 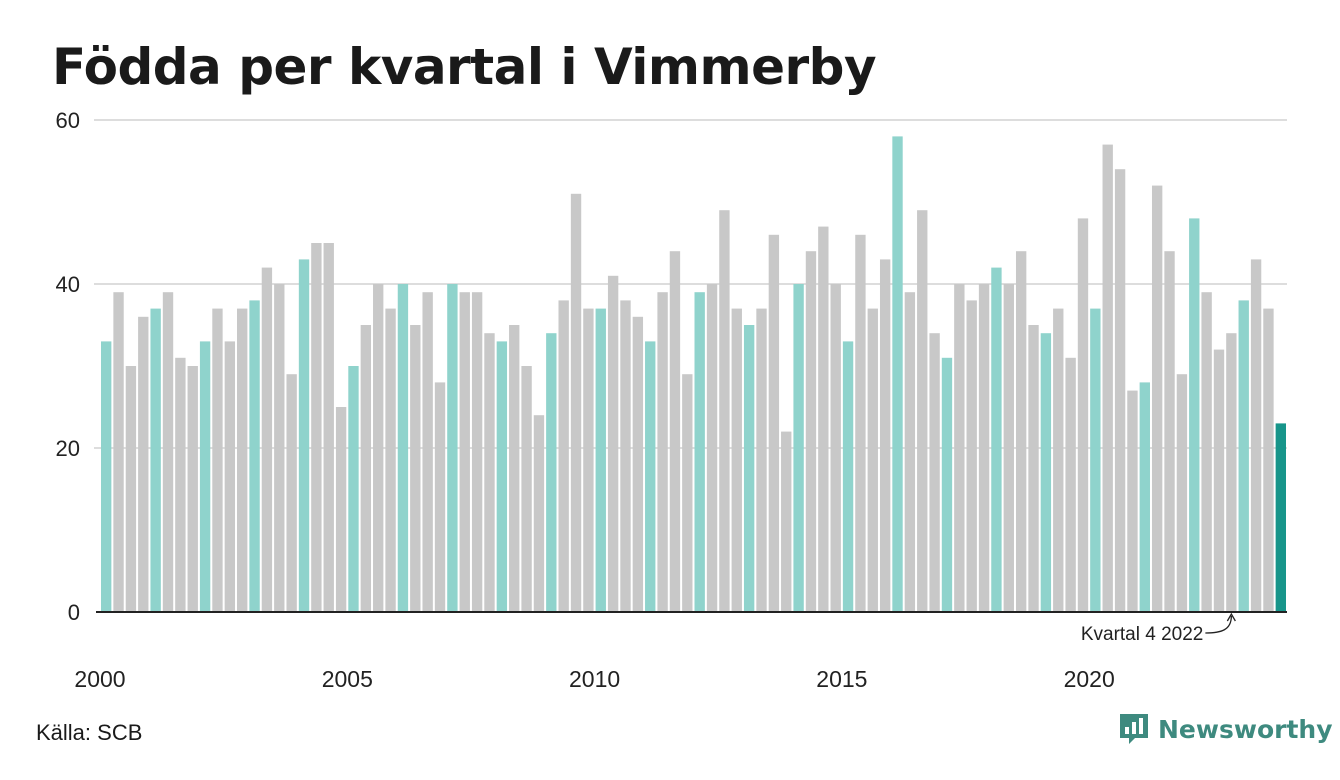 What do you see at coordinates (68, 284) in the screenshot?
I see `y-tick-label: 40` at bounding box center [68, 284].